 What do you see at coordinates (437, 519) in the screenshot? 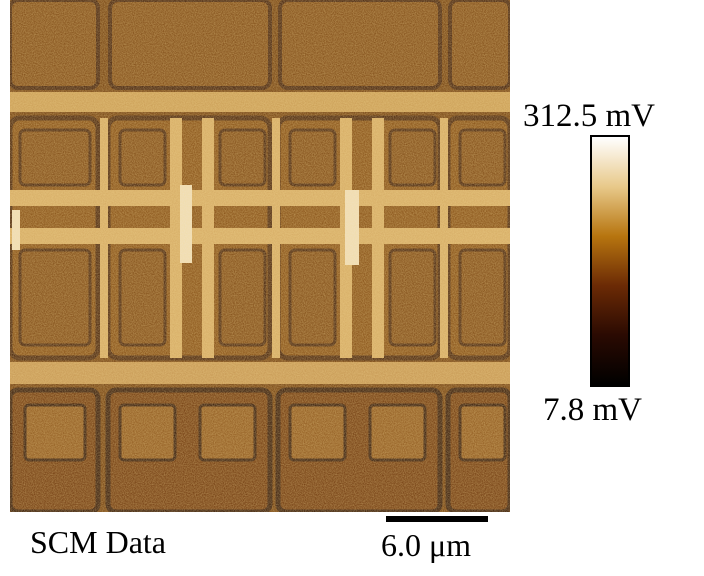
I see `scale-bar` at bounding box center [437, 519].